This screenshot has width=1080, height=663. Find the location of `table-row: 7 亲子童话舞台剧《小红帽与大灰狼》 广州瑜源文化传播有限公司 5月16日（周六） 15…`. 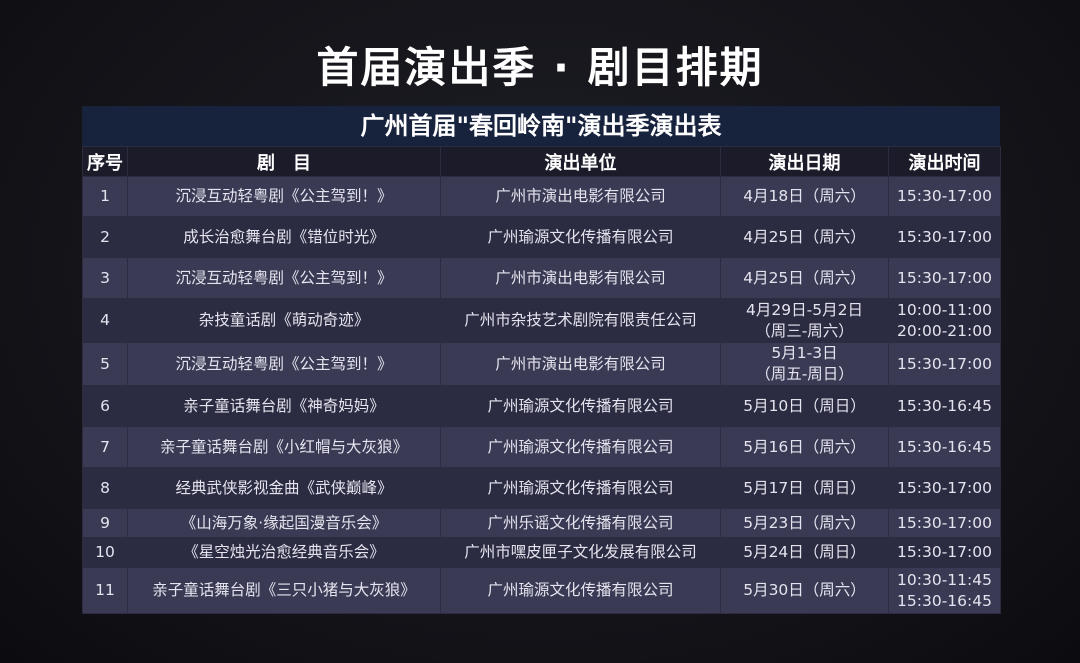

table-row: 7 亲子童话舞台剧《小红帽与大灰狼》 广州瑜源文化传播有限公司 5月16日（周六） 15… is located at coordinates (541, 447).